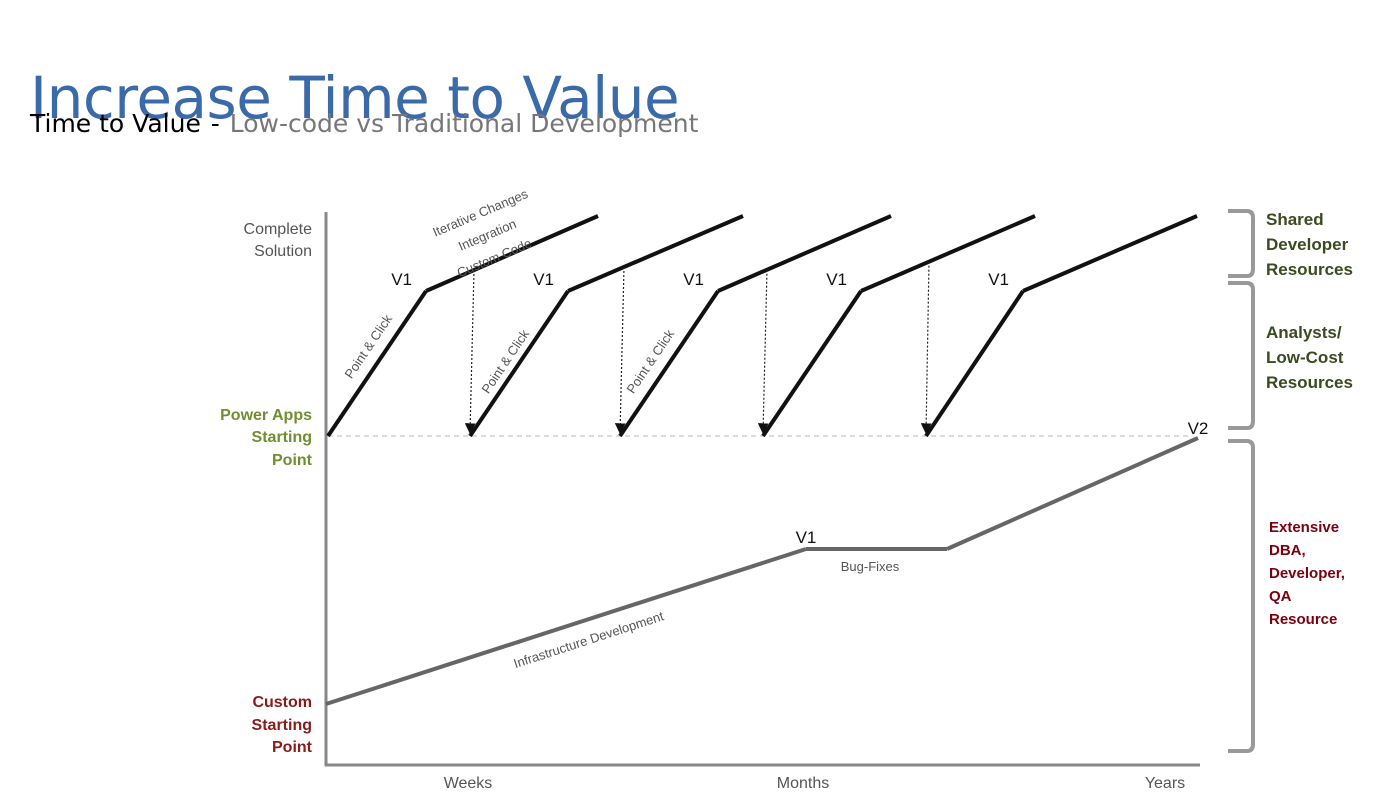  Describe the element at coordinates (282, 437) in the screenshot. I see `power-apps-start-label-line-2: Starting` at that location.